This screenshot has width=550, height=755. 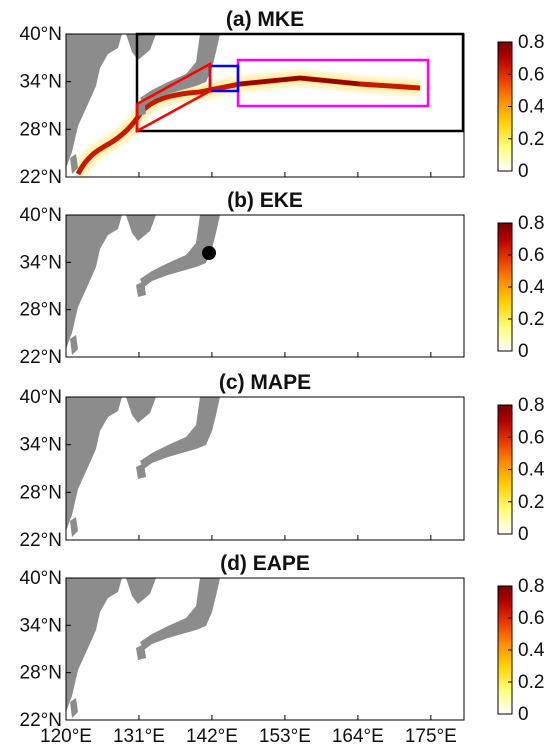 I want to click on eke-broad-field, so click(x=320, y=275).